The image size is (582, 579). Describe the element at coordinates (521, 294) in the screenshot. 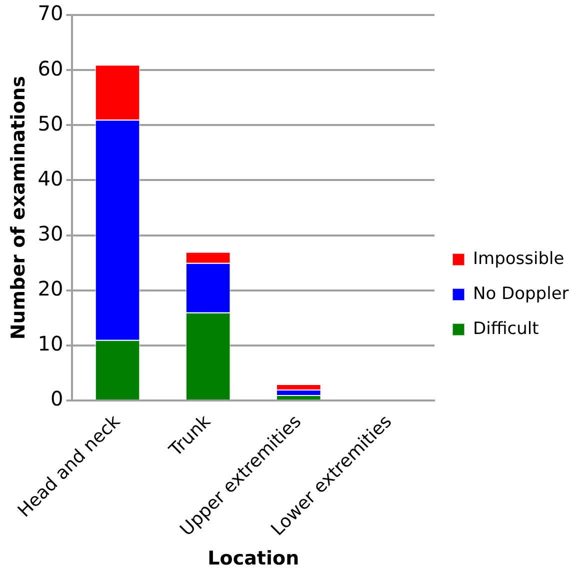

I see `legend-label: No Doppler` at that location.